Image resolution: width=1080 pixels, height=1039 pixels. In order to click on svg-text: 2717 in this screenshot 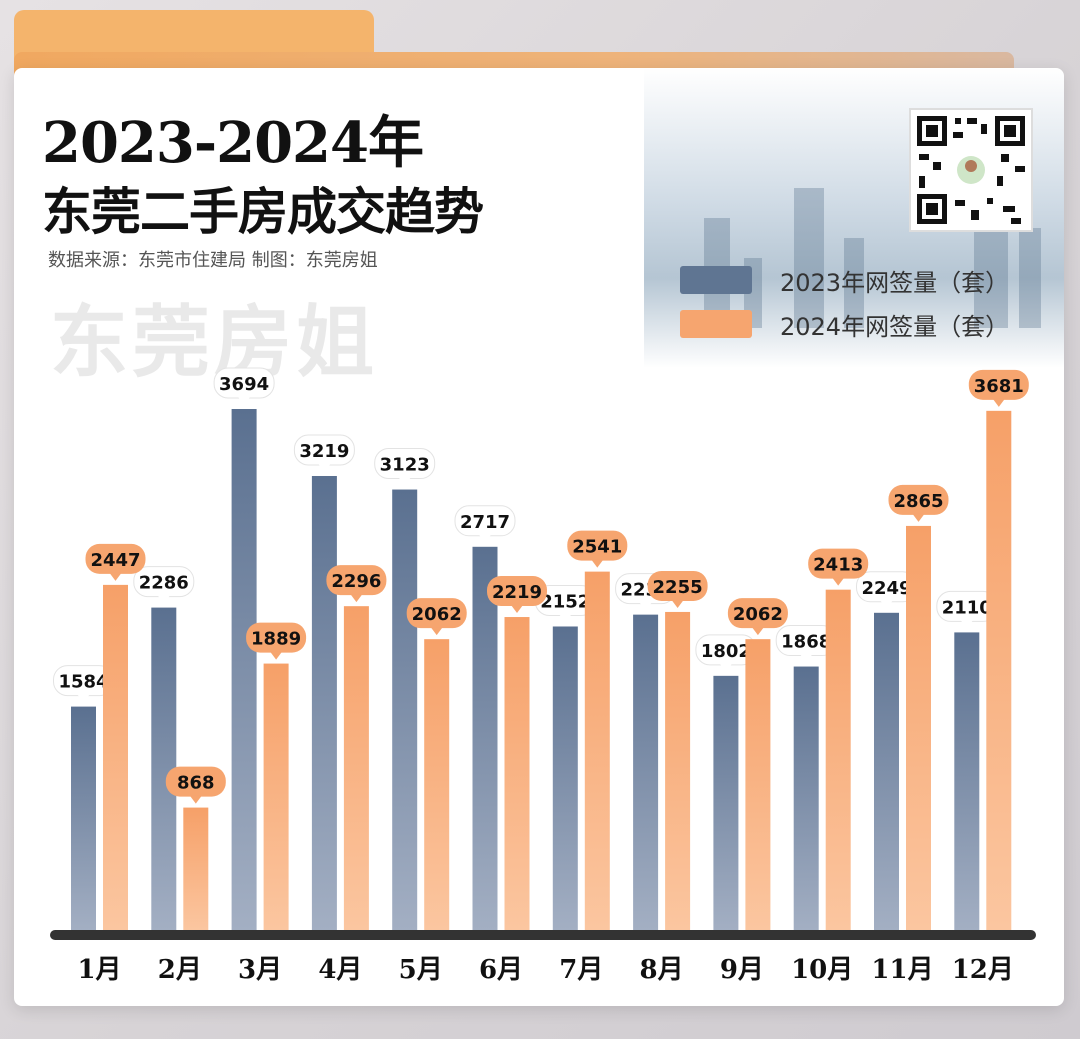, I will do `click(485, 522)`.